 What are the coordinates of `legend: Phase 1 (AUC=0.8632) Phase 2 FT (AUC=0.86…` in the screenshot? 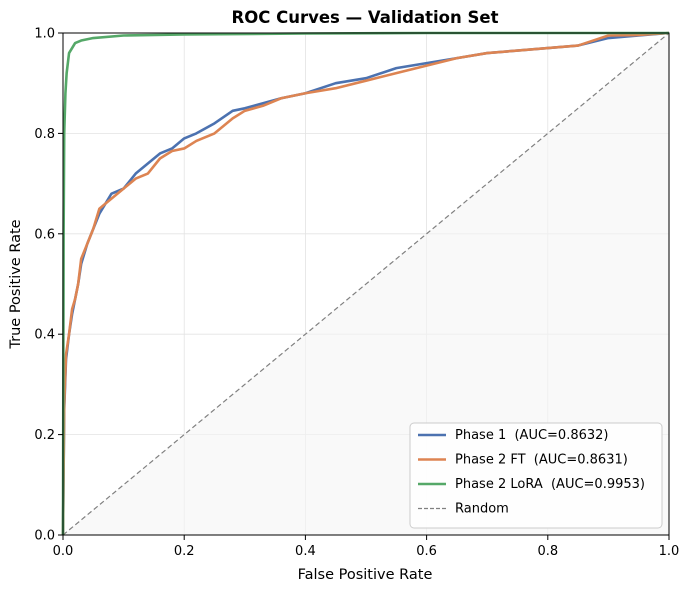 It's located at (536, 475).